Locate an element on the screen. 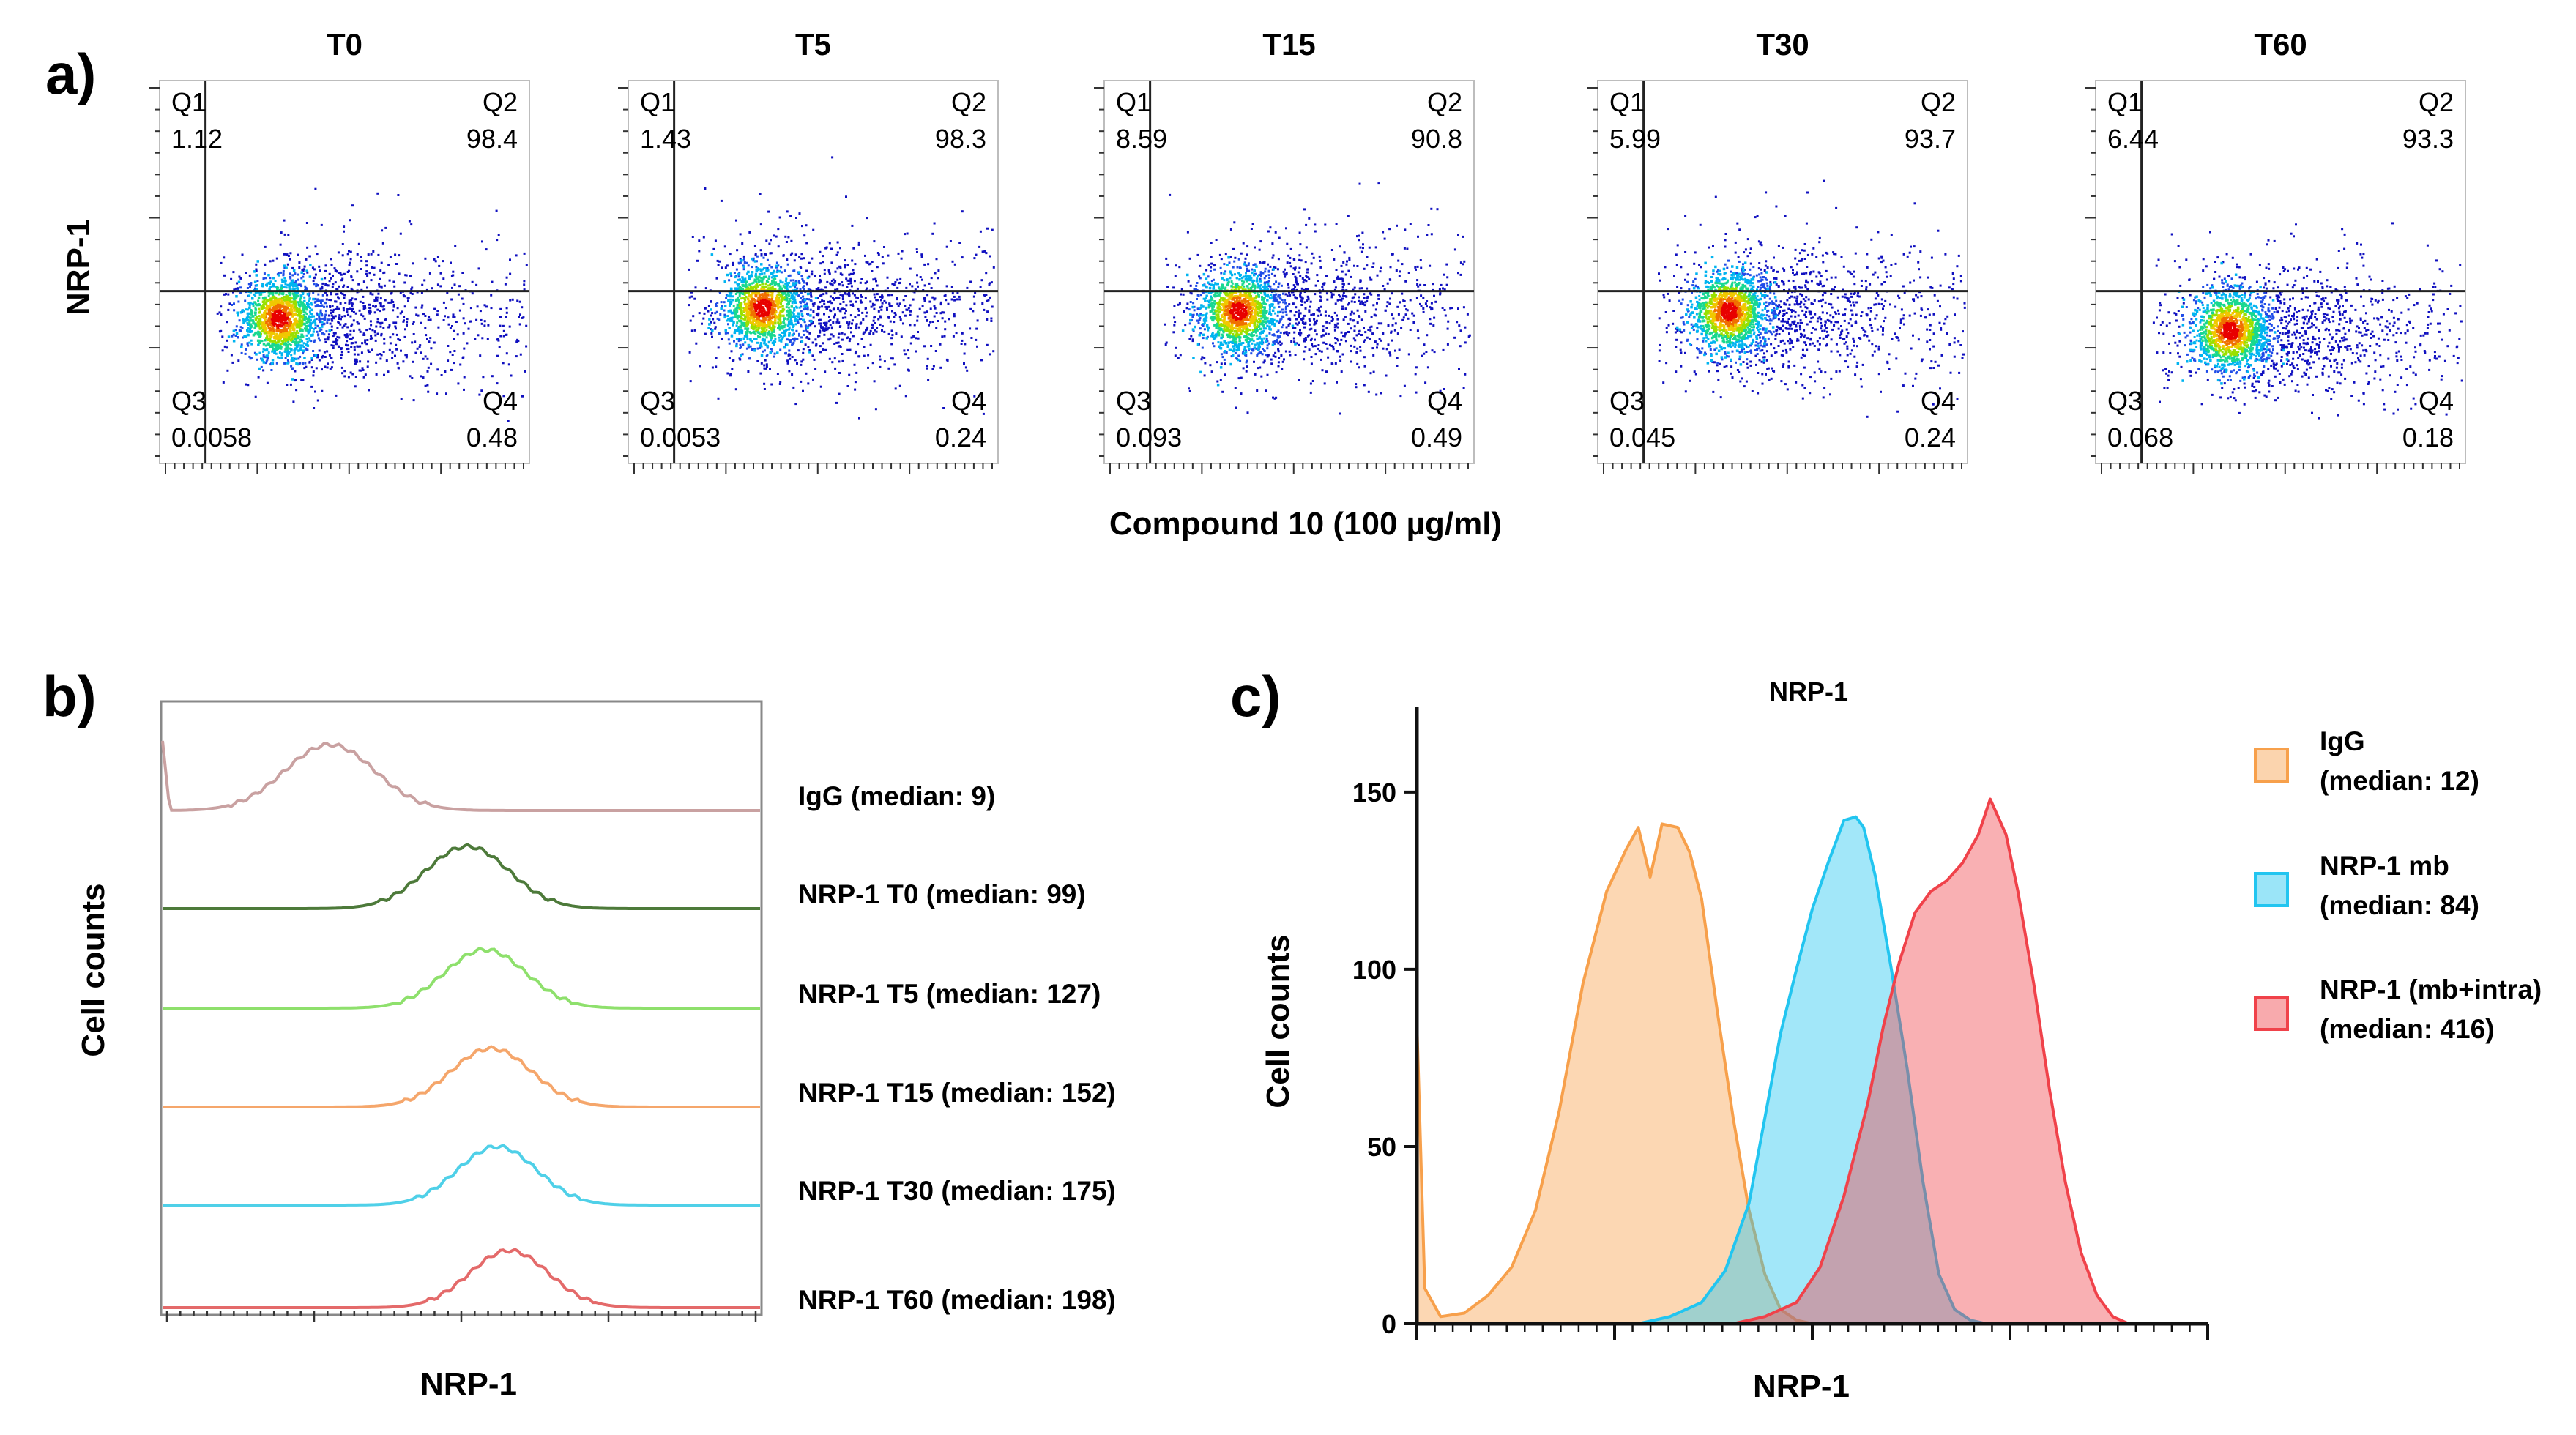  quadrant-percent: 0.0053 is located at coordinates (680, 437).